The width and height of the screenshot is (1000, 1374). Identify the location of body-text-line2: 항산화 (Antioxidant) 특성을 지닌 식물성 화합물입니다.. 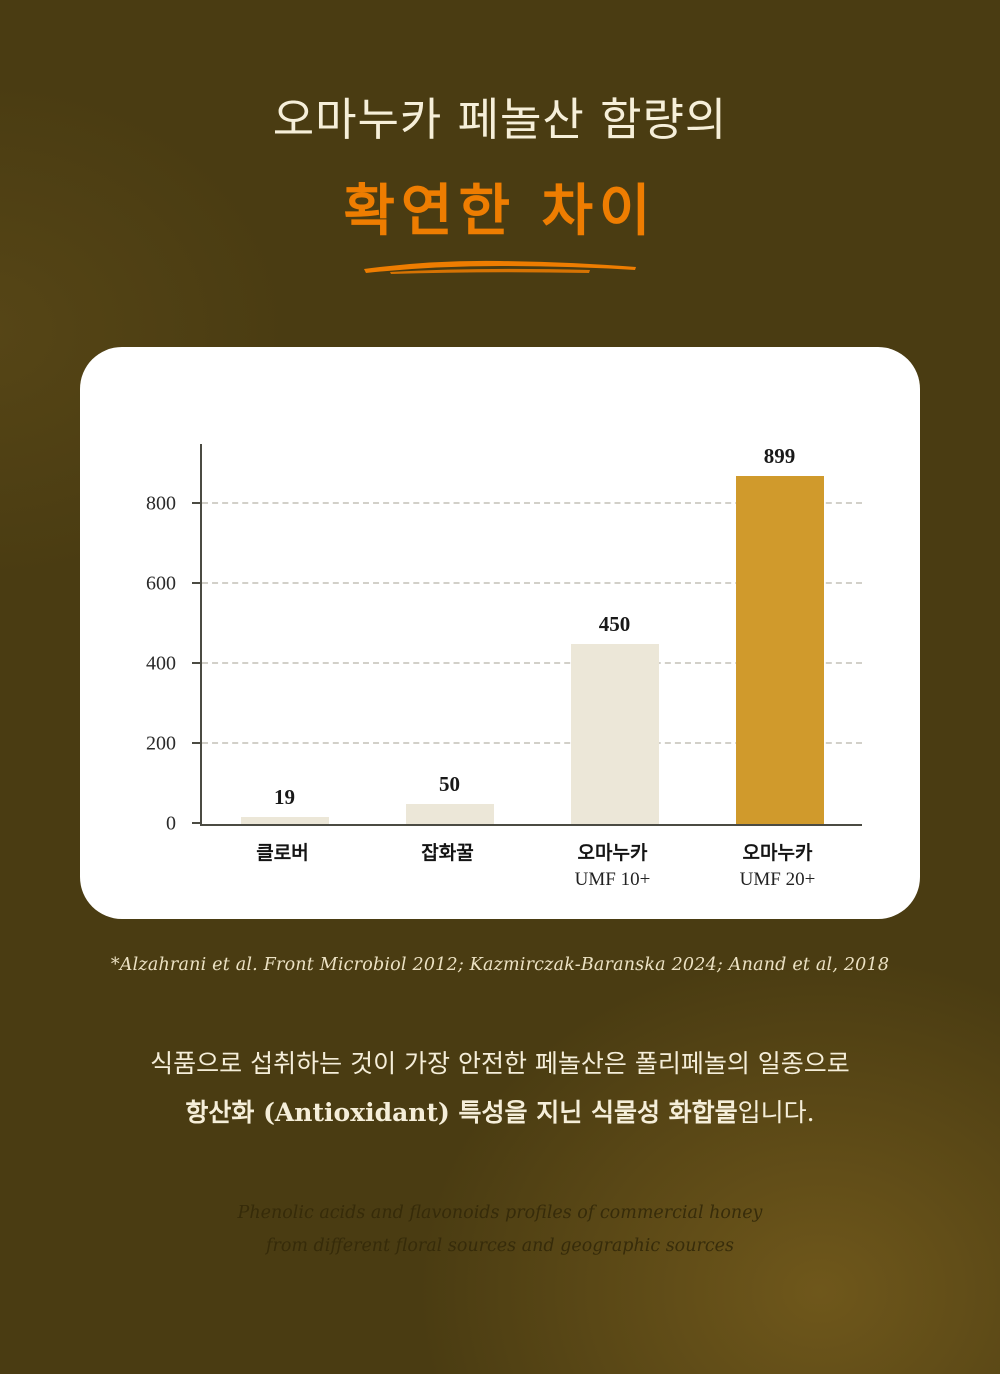
(500, 1112).